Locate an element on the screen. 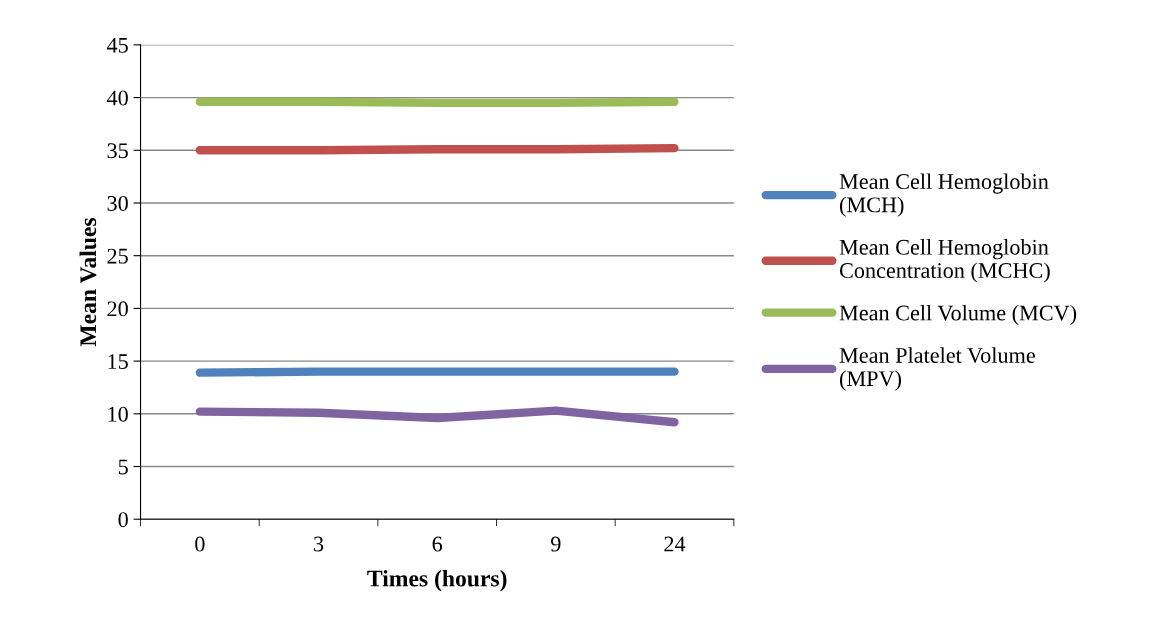  legend-label: Mean Cell Hemoglobin Concentration (MCHC) is located at coordinates (944, 261).